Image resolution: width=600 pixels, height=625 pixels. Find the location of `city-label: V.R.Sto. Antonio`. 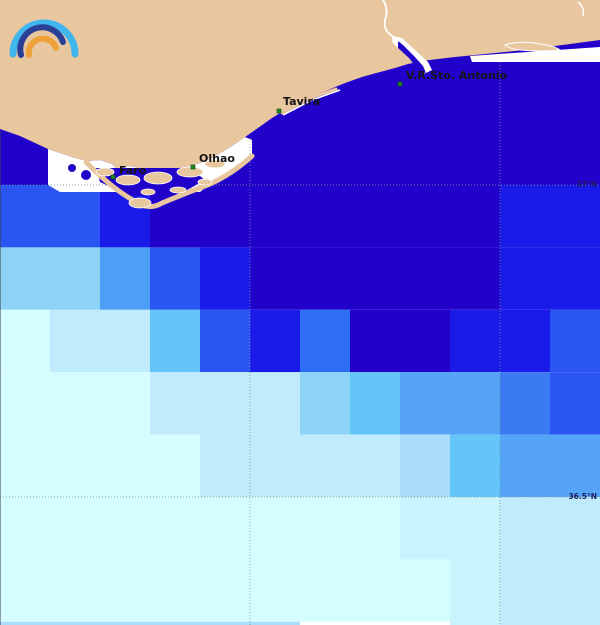

city-label: V.R.Sto. Antonio is located at coordinates (457, 75).